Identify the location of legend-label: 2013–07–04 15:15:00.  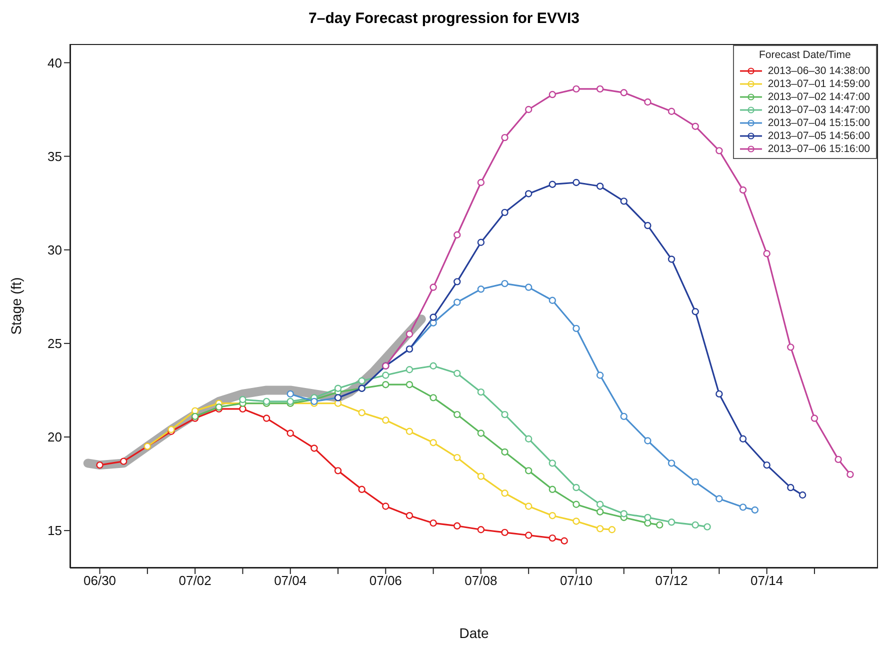
(819, 122).